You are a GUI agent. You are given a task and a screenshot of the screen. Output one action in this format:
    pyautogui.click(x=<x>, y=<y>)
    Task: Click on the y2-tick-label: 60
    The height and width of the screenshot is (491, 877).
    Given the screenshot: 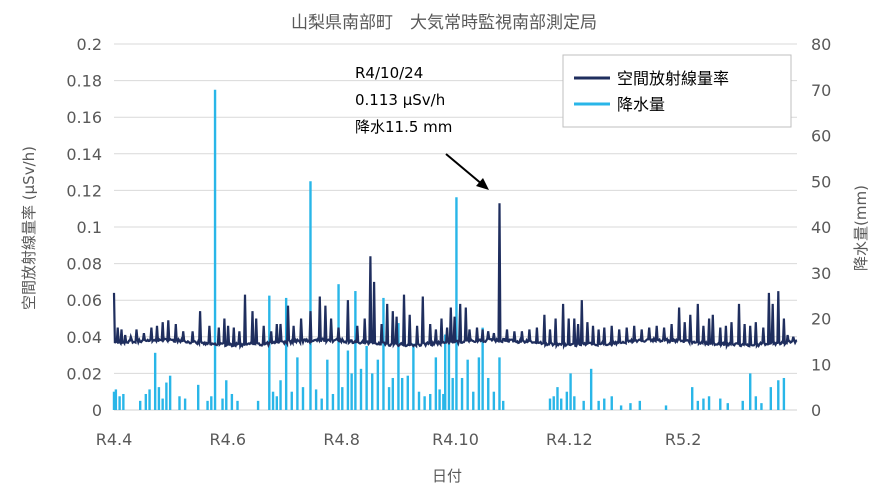 What is the action you would take?
    pyautogui.click(x=821, y=136)
    